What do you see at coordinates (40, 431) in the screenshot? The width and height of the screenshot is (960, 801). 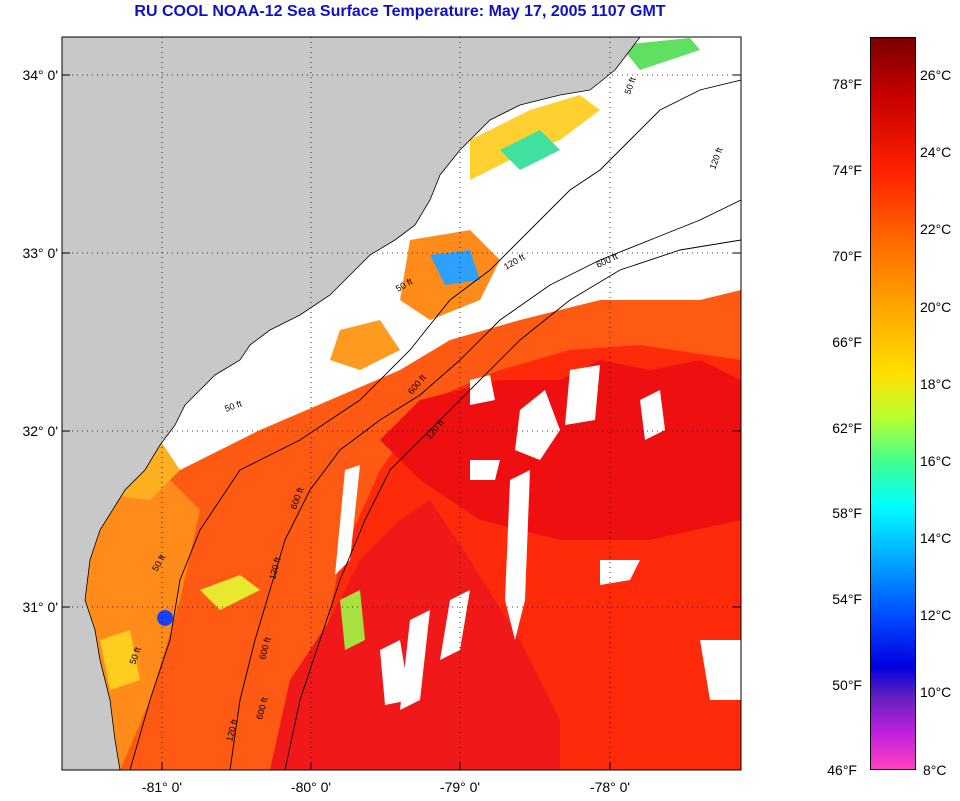 I see `lat-label: 32° 0'` at bounding box center [40, 431].